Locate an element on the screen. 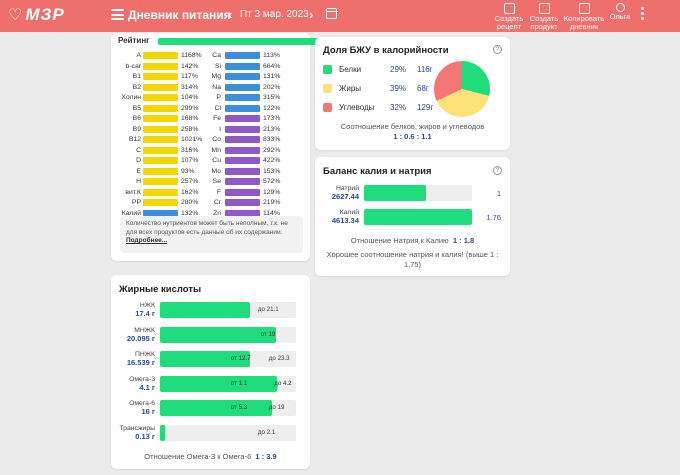 This screenshot has height=475, width=680. nutrient-row: F 129% is located at coordinates (210, 193).